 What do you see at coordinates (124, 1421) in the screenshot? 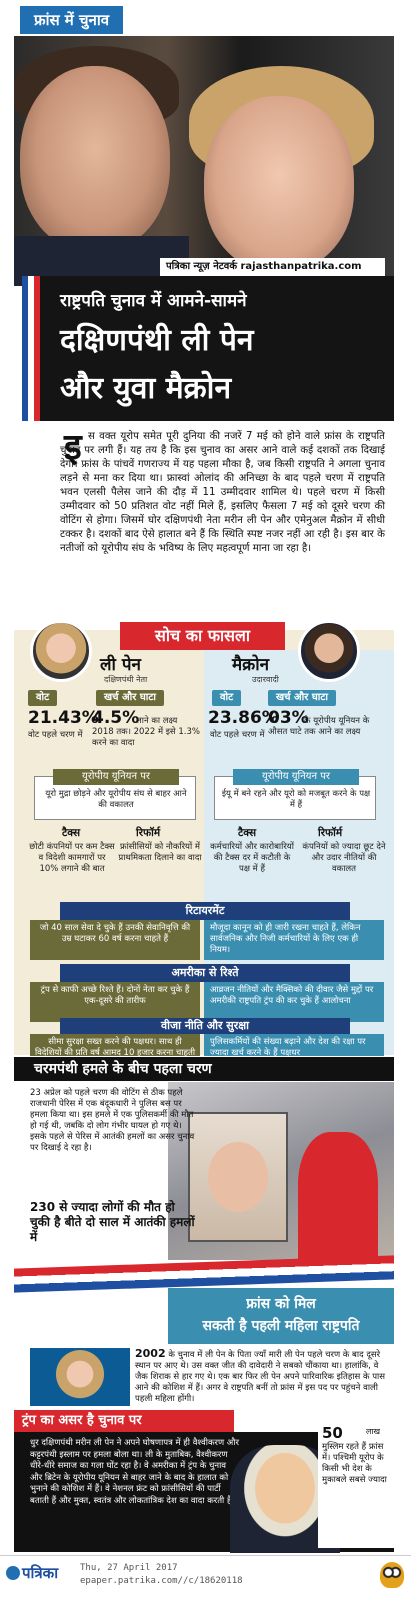
I see `trump-section-title: ट्रंप का असर है चुनाव पर` at bounding box center [124, 1421].